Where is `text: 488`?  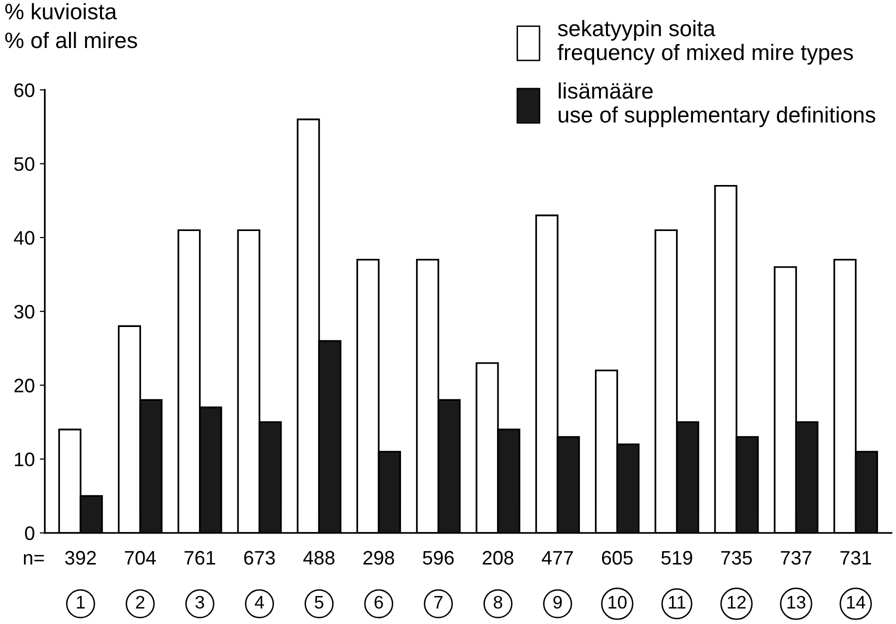 text: 488 is located at coordinates (318, 557).